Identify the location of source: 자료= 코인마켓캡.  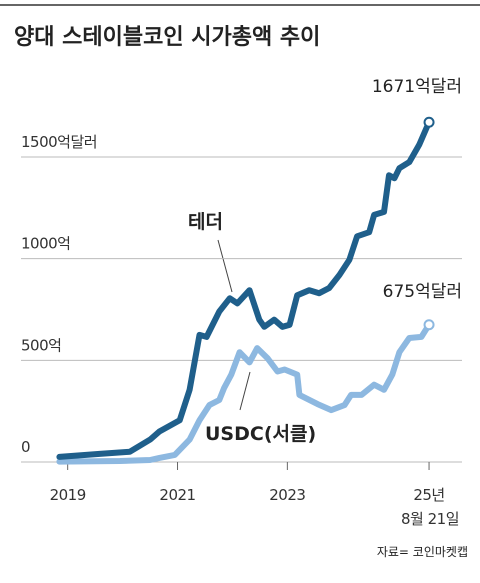
(422, 552).